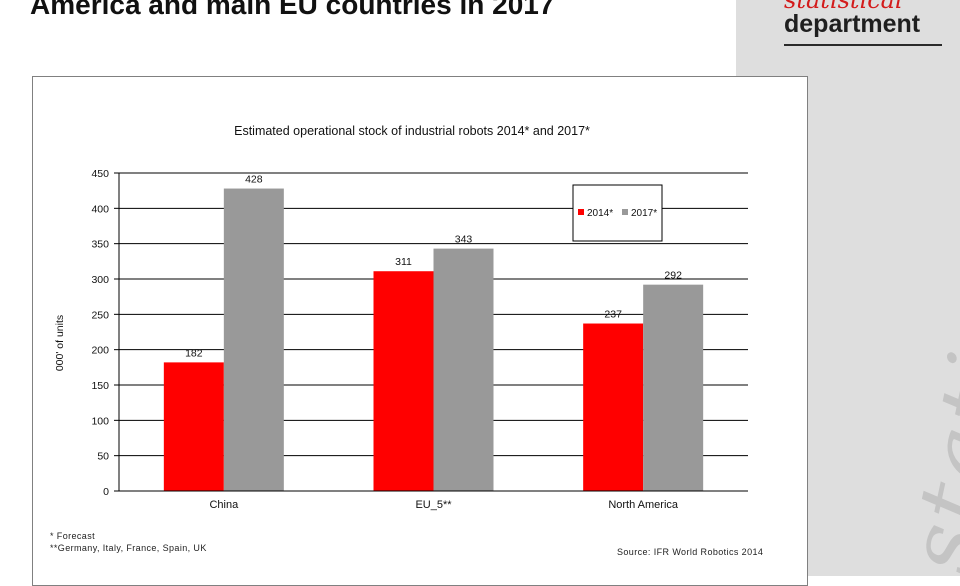  I want to click on x-tick-label: China, so click(224, 505).